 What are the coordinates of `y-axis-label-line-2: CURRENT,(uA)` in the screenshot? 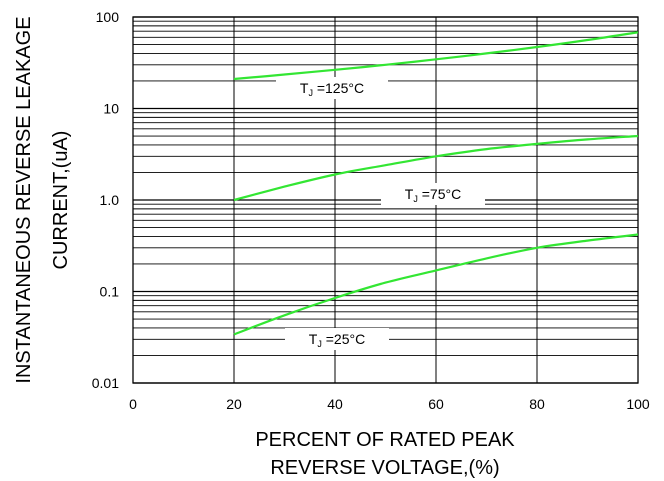 It's located at (61, 200).